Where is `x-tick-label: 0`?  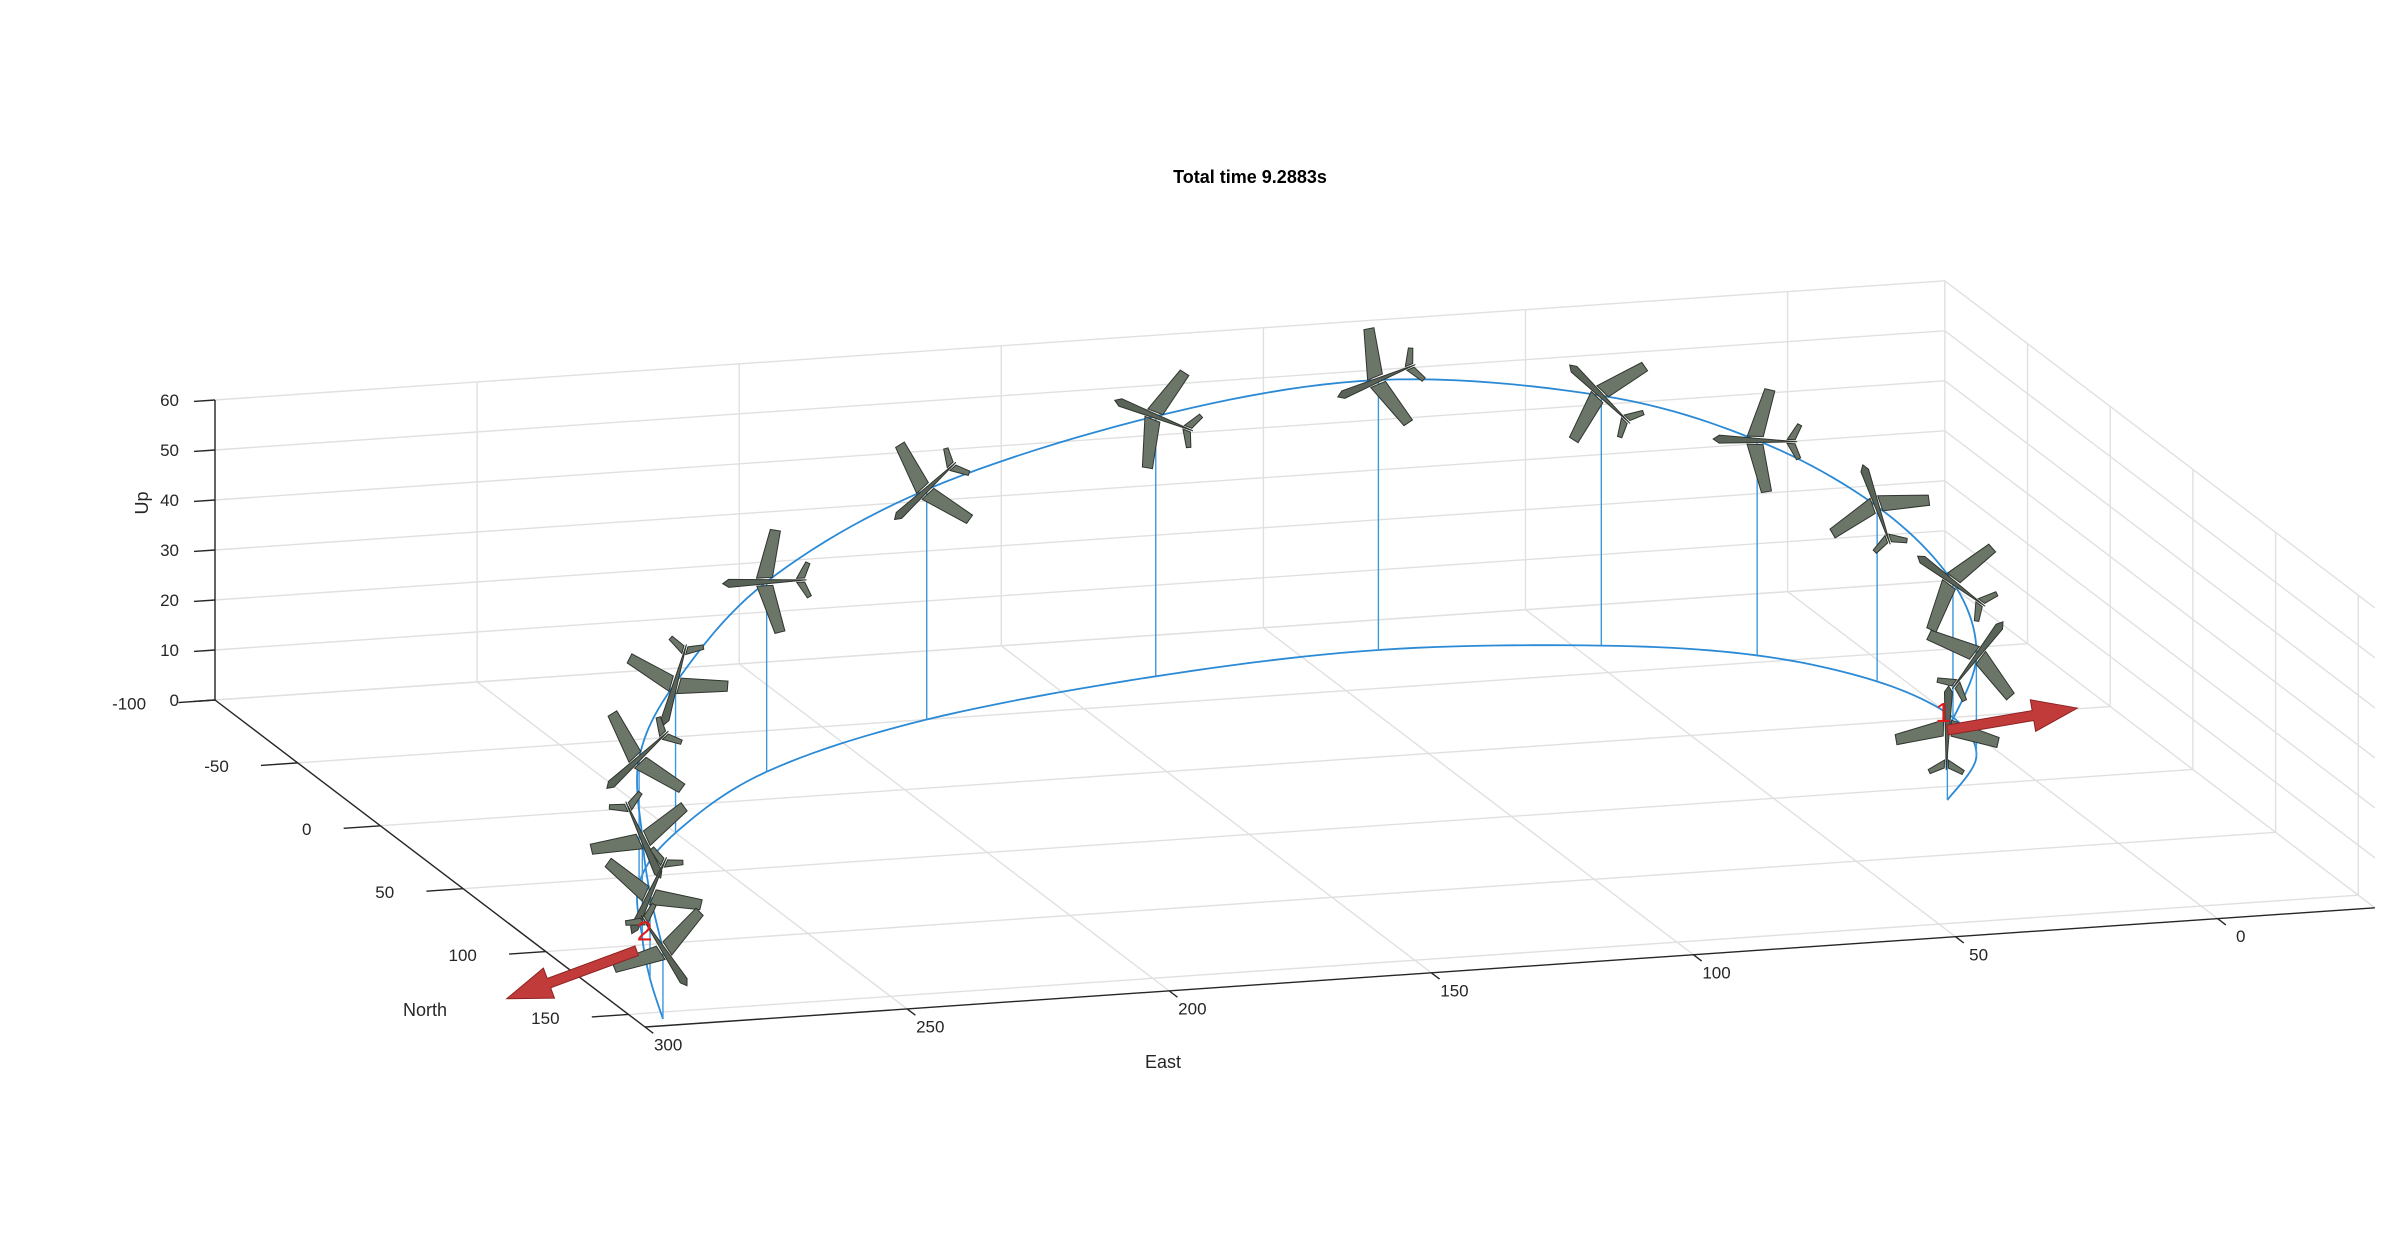
x-tick-label: 0 is located at coordinates (2240, 936).